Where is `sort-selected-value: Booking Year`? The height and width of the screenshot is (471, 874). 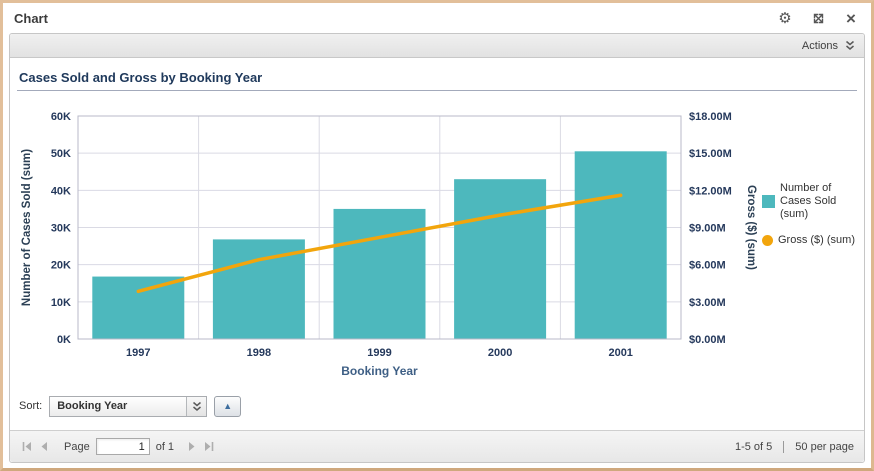
sort-selected-value: Booking Year is located at coordinates (92, 406).